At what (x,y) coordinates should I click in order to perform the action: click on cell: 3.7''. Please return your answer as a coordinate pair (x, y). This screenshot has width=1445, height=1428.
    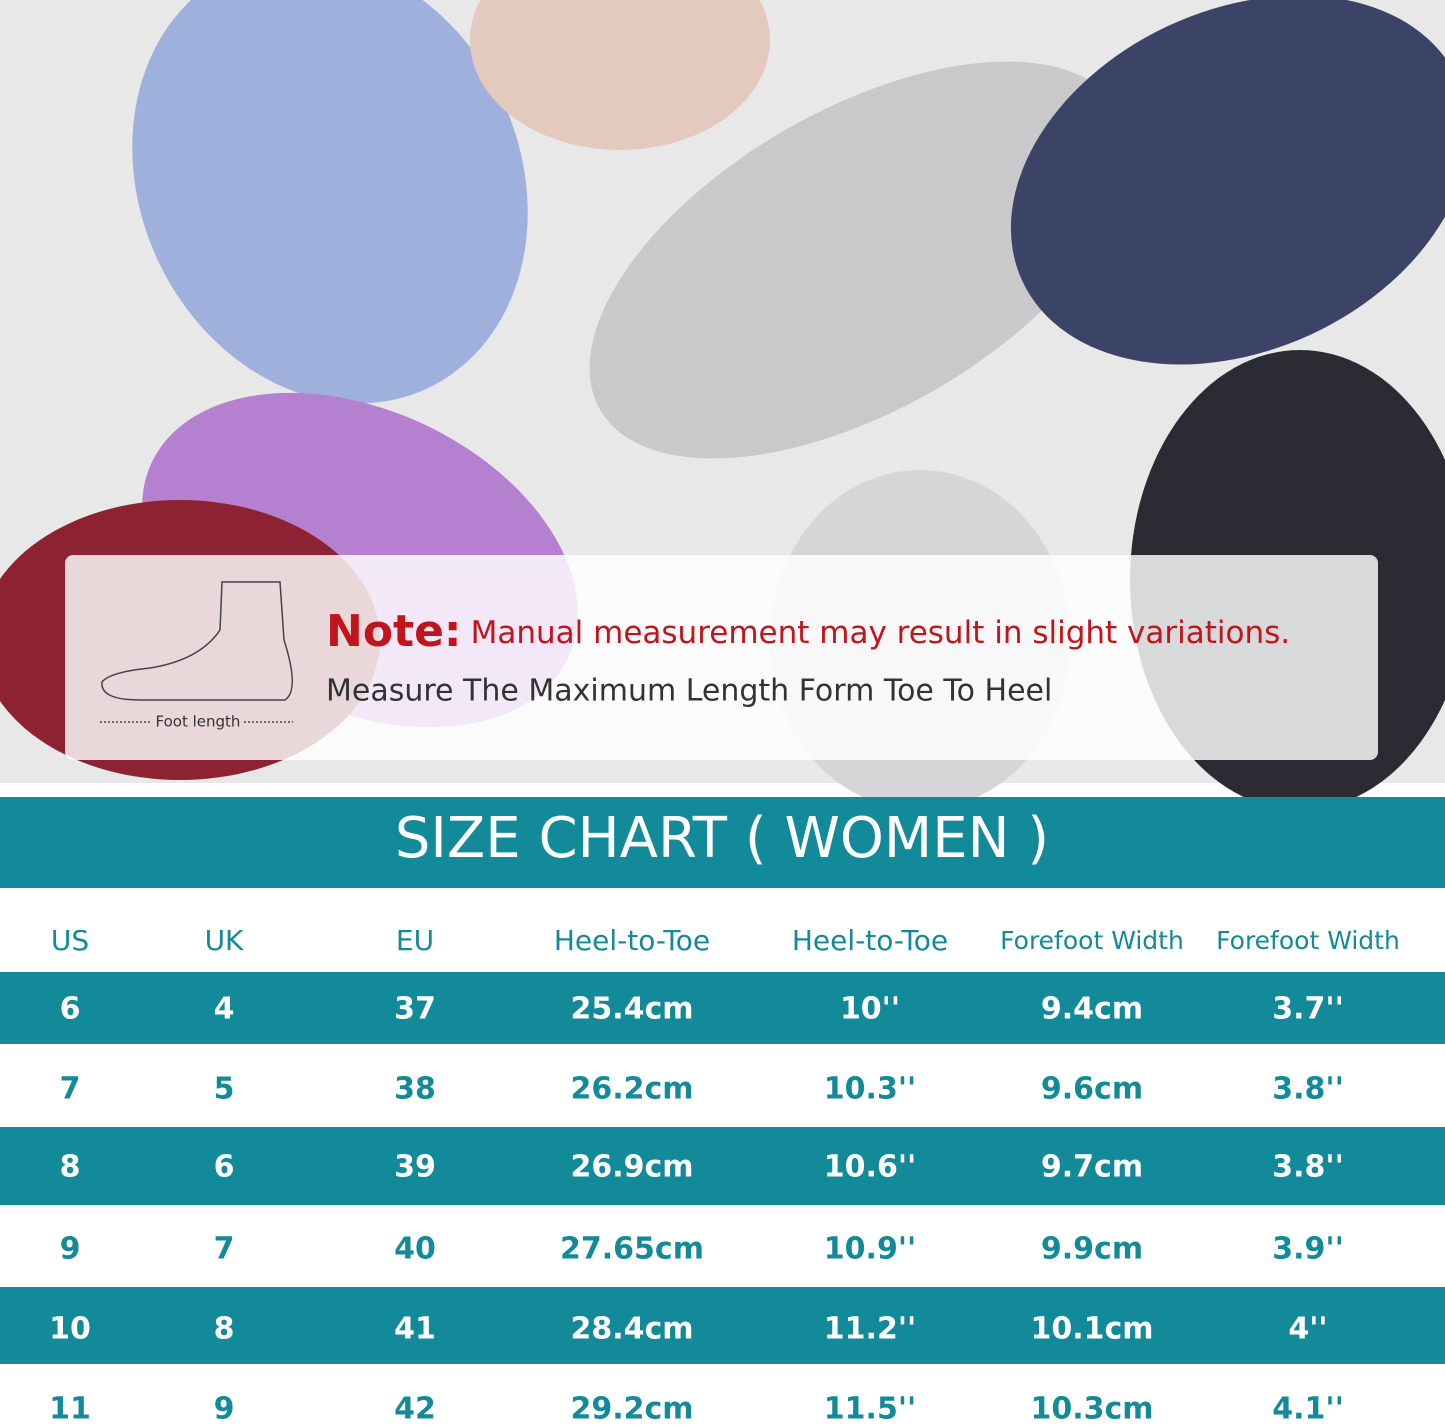
    Looking at the image, I should click on (1308, 1009).